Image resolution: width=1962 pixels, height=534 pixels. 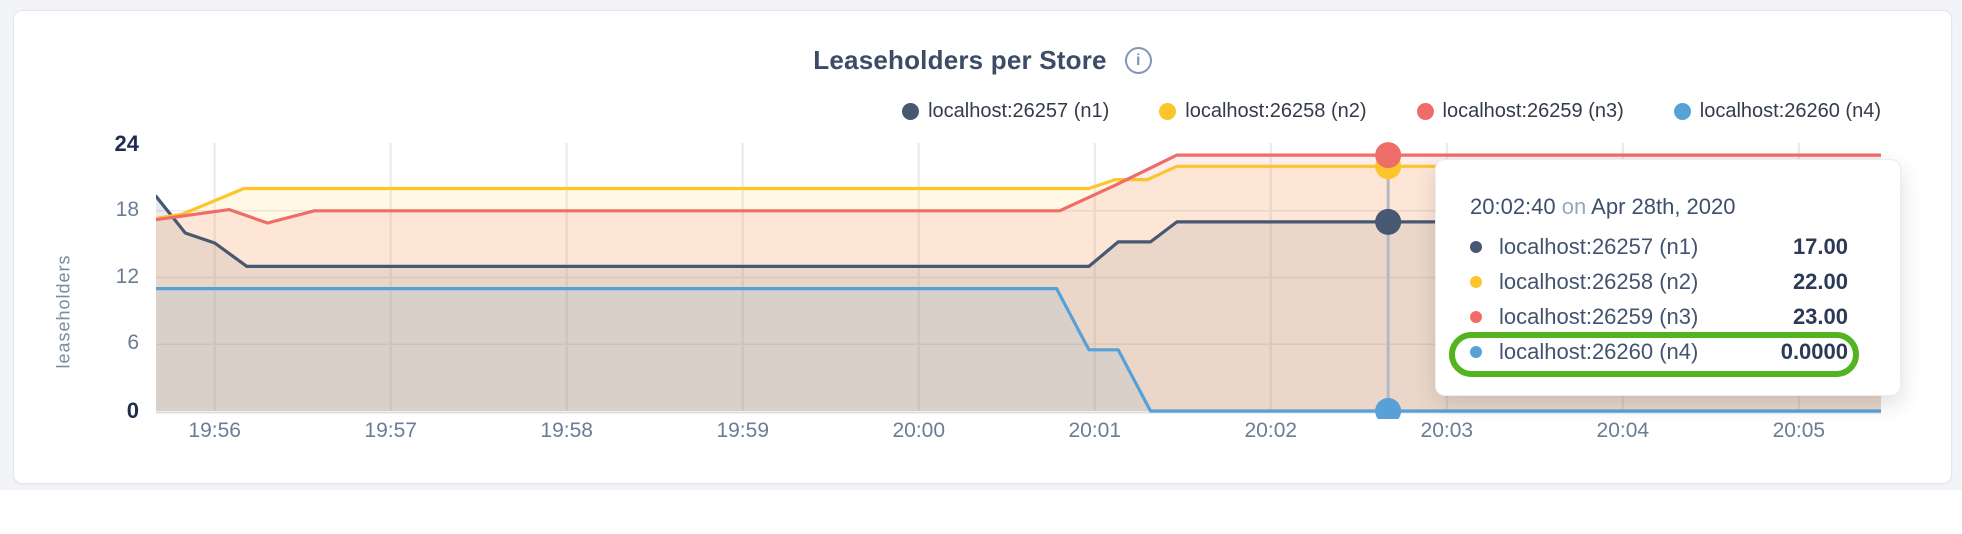 I want to click on tooltip-series-label-n1: localhost:26257 (n1), so click(x=1599, y=246).